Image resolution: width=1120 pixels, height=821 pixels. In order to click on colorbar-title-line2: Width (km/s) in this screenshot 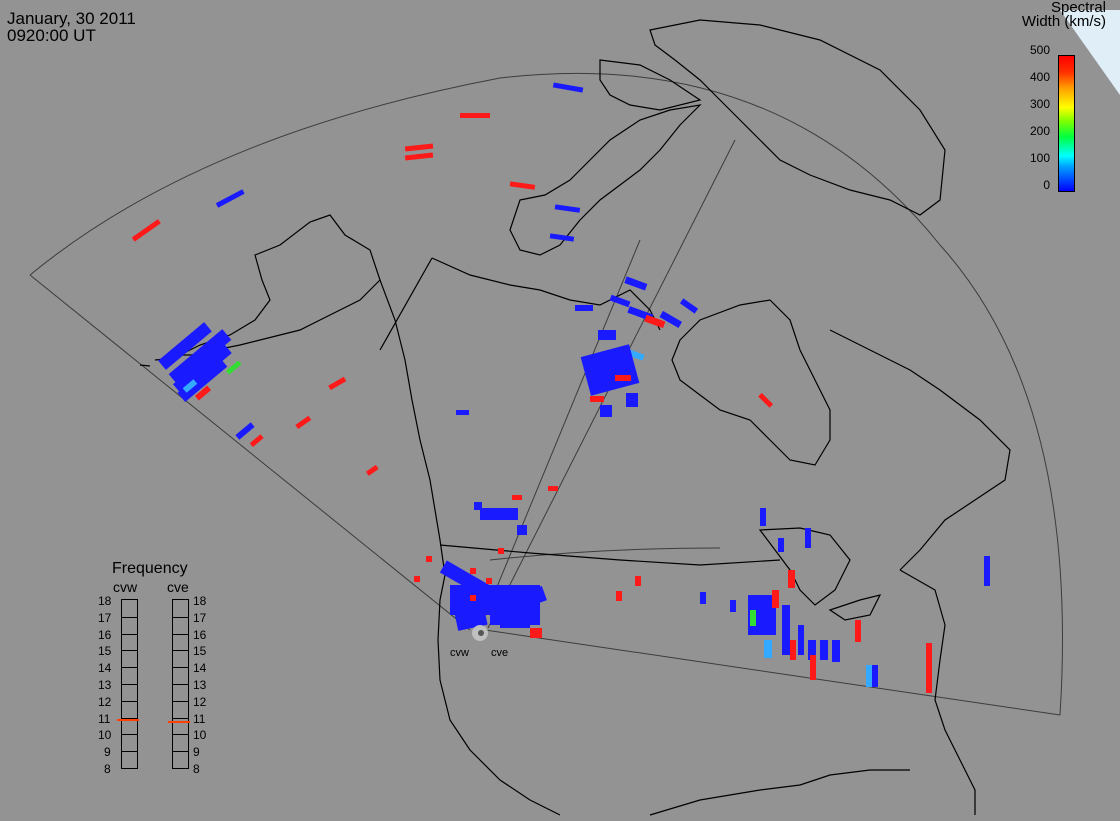, I will do `click(1063, 21)`.